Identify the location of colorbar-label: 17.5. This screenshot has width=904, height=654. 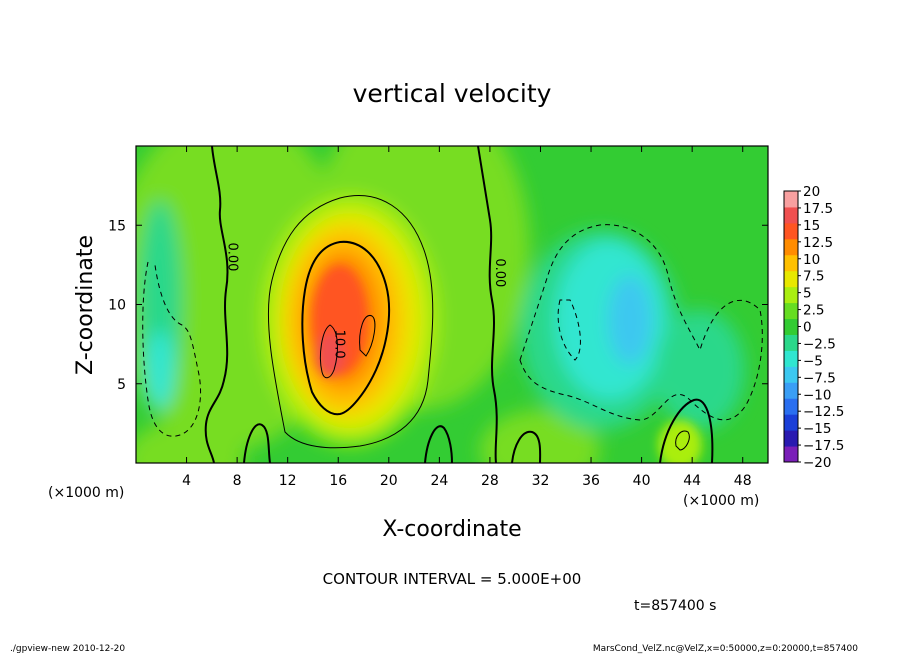
(818, 209).